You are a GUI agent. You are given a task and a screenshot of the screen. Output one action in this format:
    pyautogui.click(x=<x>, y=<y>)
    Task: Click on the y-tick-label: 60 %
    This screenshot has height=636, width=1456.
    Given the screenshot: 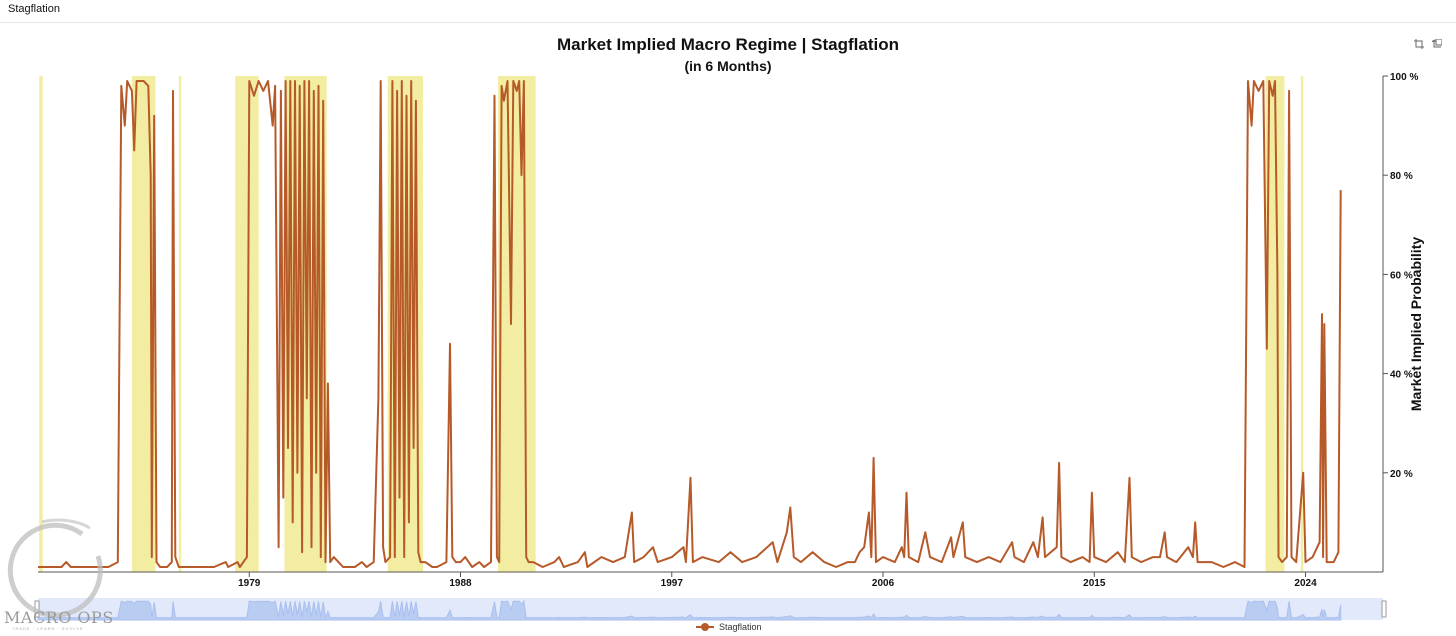 What is the action you would take?
    pyautogui.click(x=1401, y=275)
    